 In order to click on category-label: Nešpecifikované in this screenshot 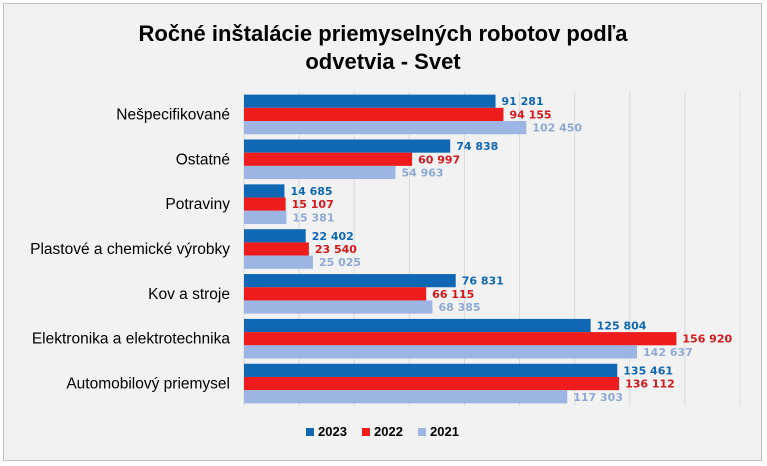, I will do `click(173, 114)`.